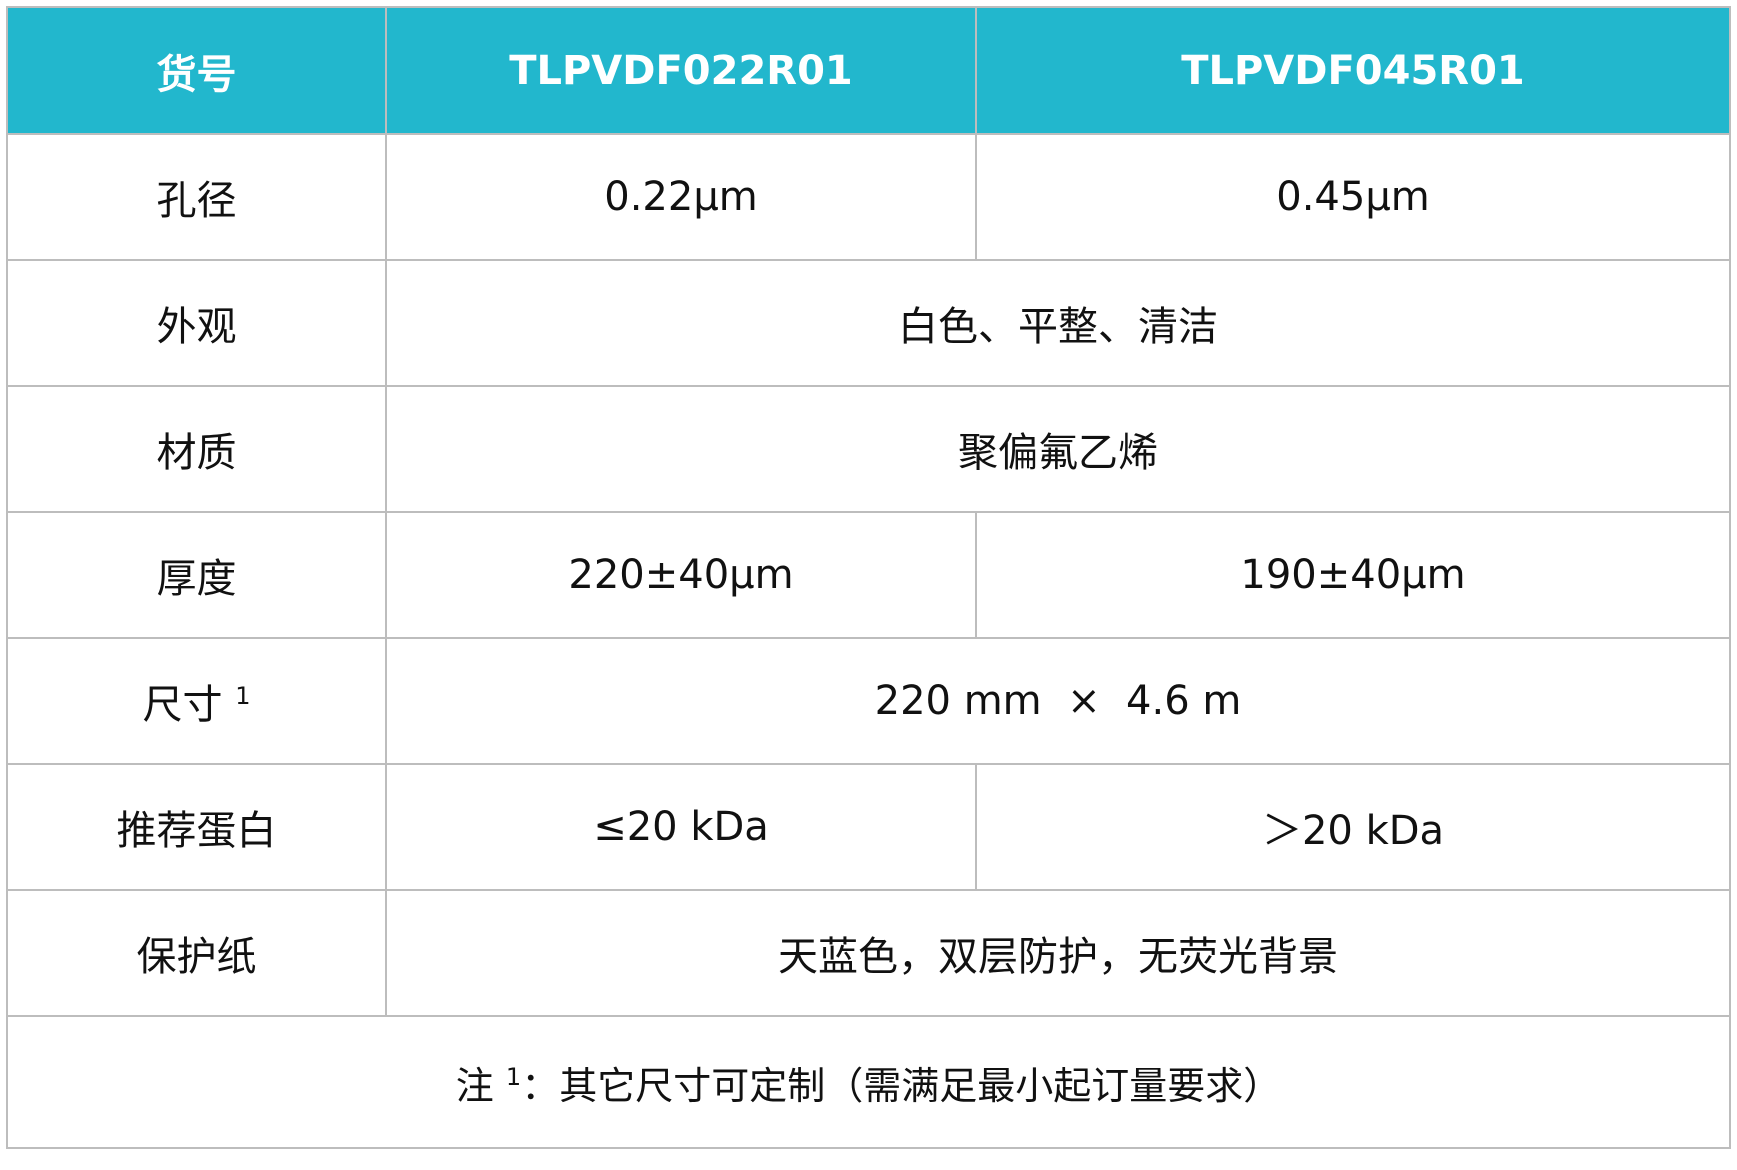  Describe the element at coordinates (681, 70) in the screenshot. I see `header-product-1: TLPVDF022R01` at that location.